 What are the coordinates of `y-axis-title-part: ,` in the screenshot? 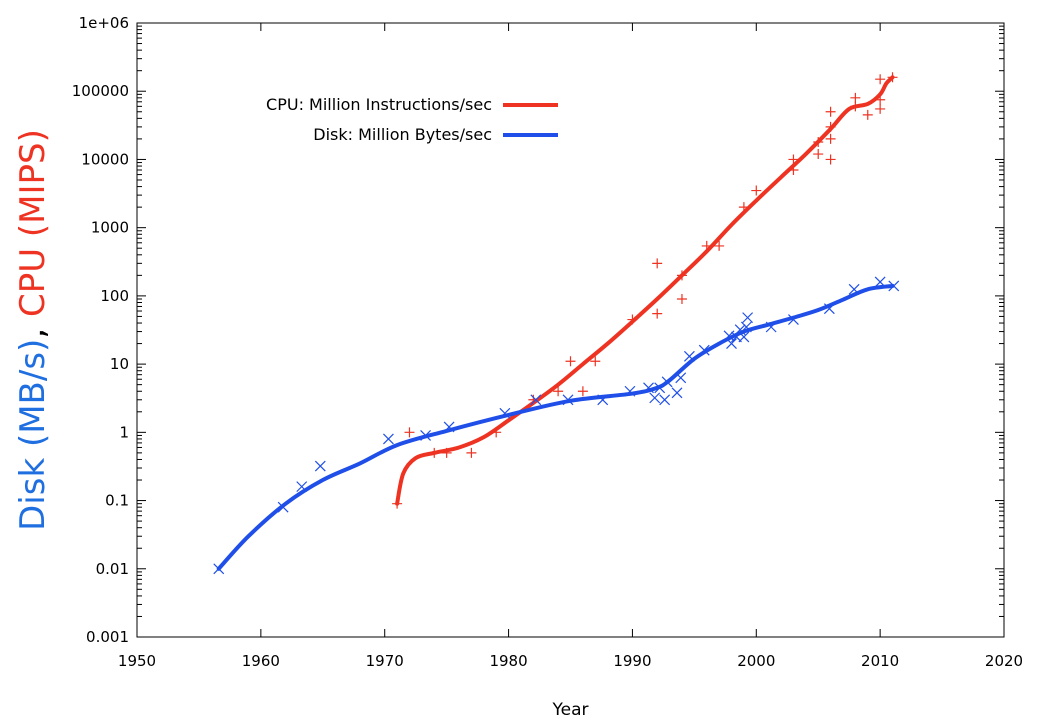 It's located at (33, 328).